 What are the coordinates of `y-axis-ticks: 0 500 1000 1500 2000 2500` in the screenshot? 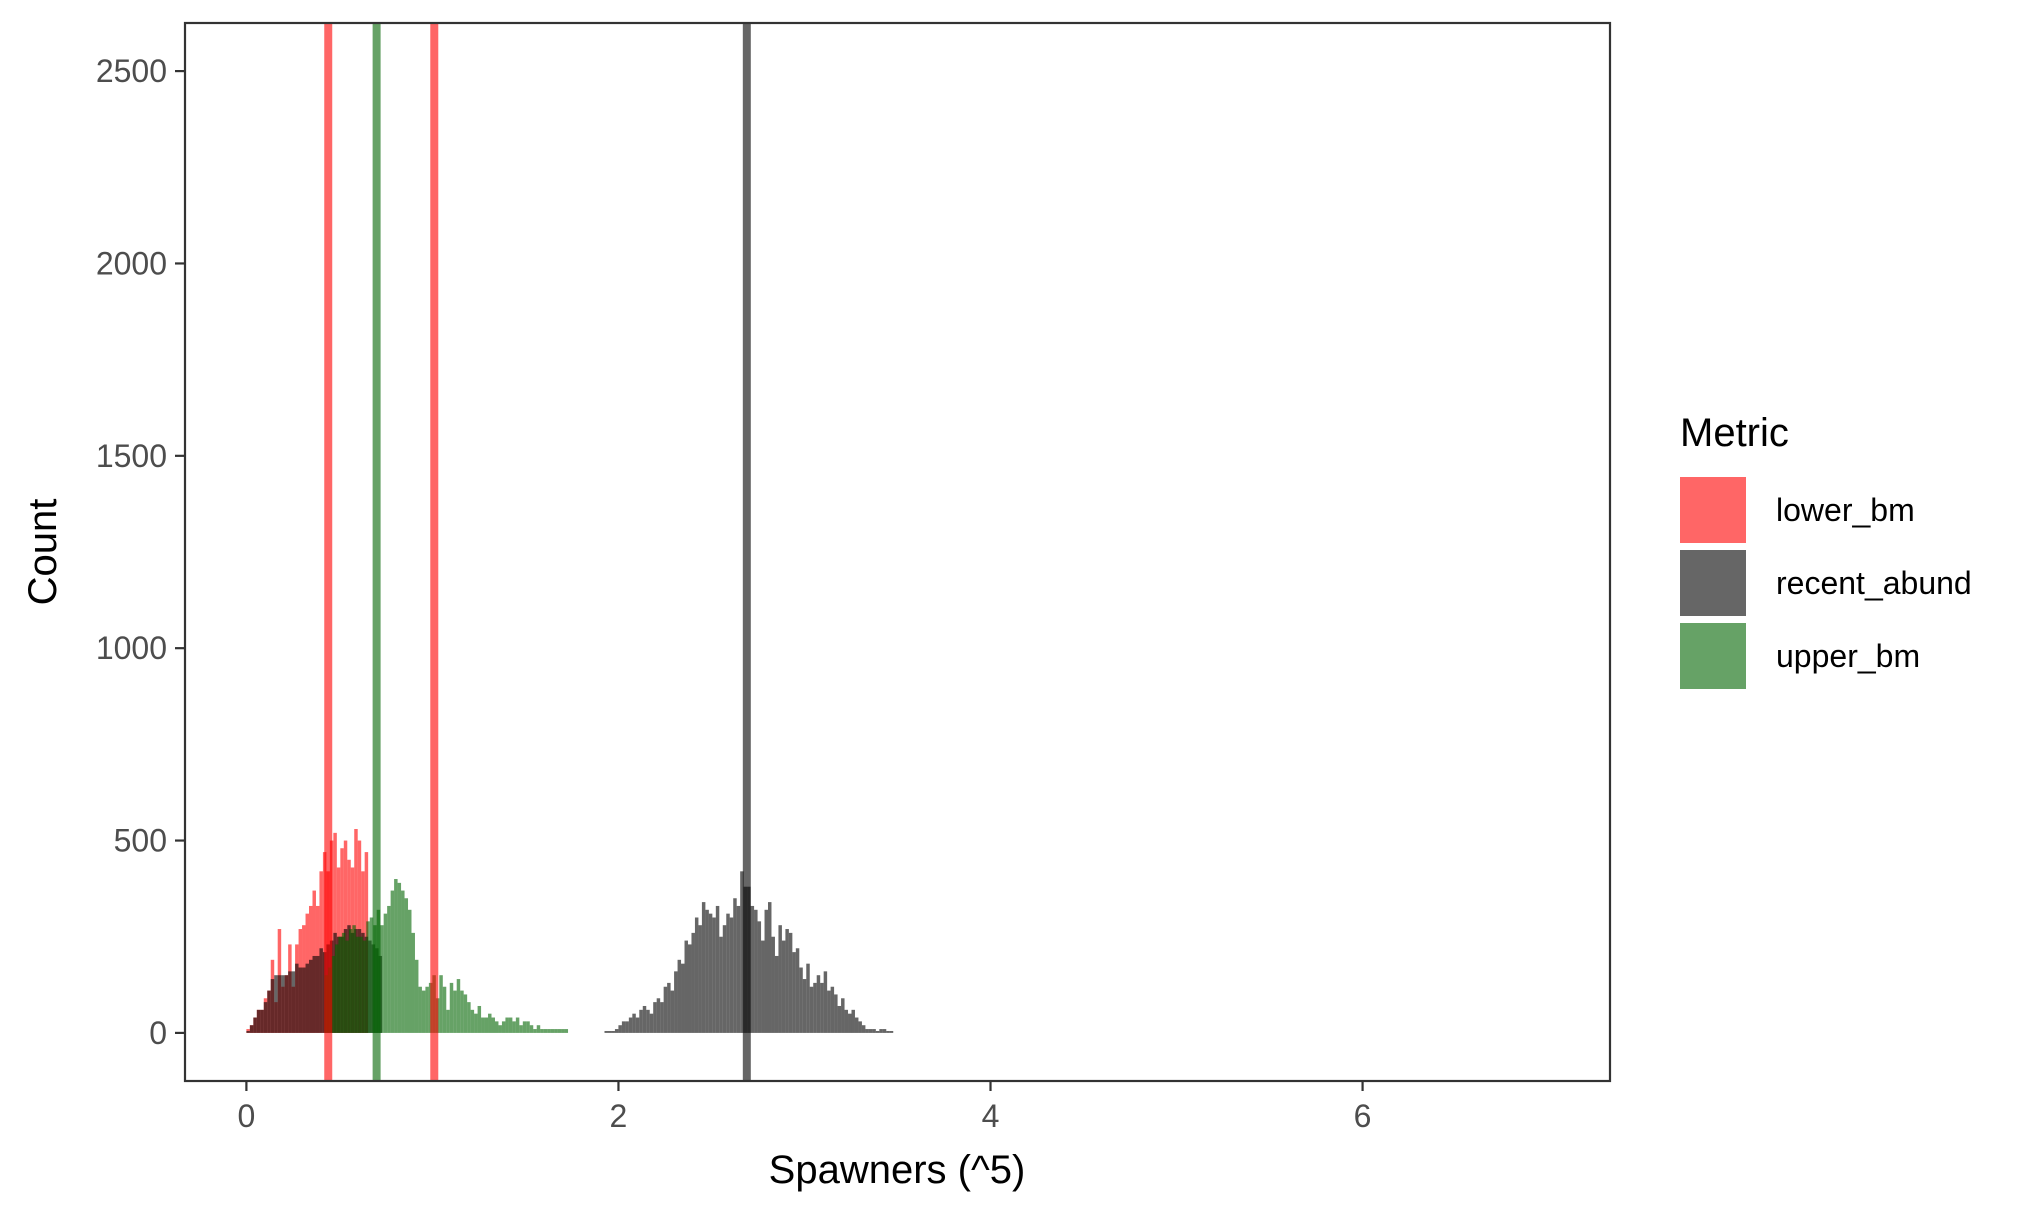 It's located at (140, 552).